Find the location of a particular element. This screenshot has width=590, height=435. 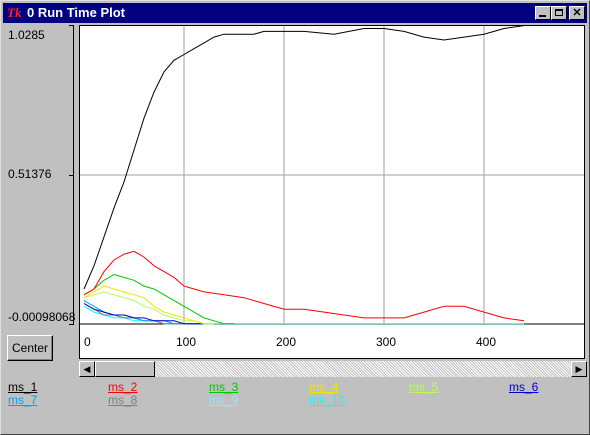

minimize-icon is located at coordinates (542, 16).